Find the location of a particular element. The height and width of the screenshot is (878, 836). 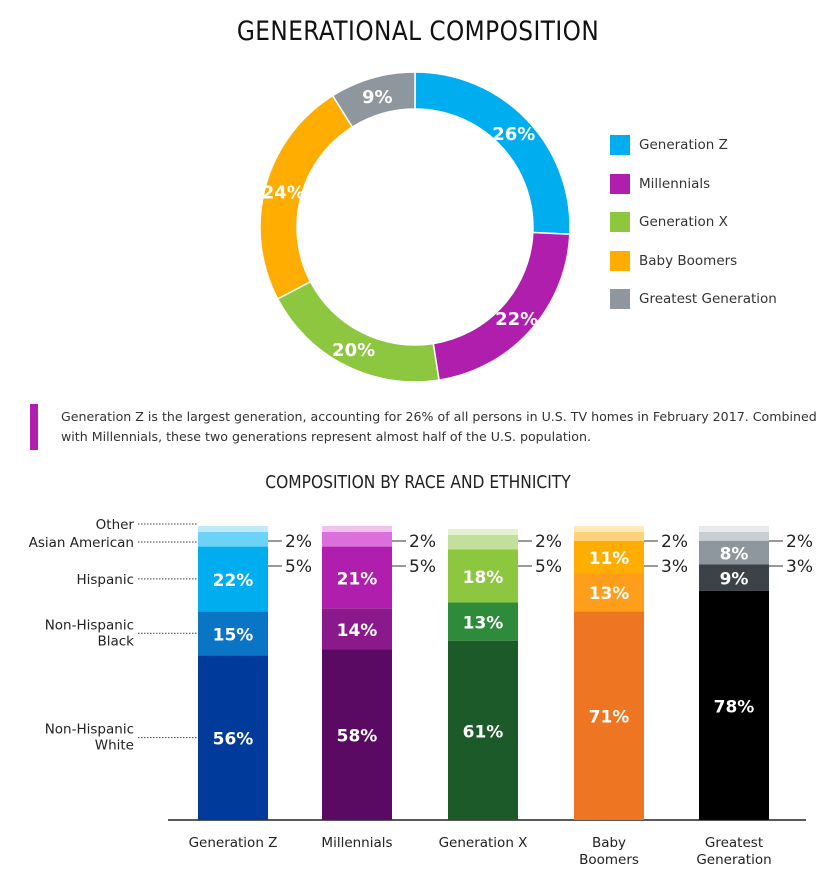

bar-label-greatest-generation-hispanic: 8% is located at coordinates (734, 554).